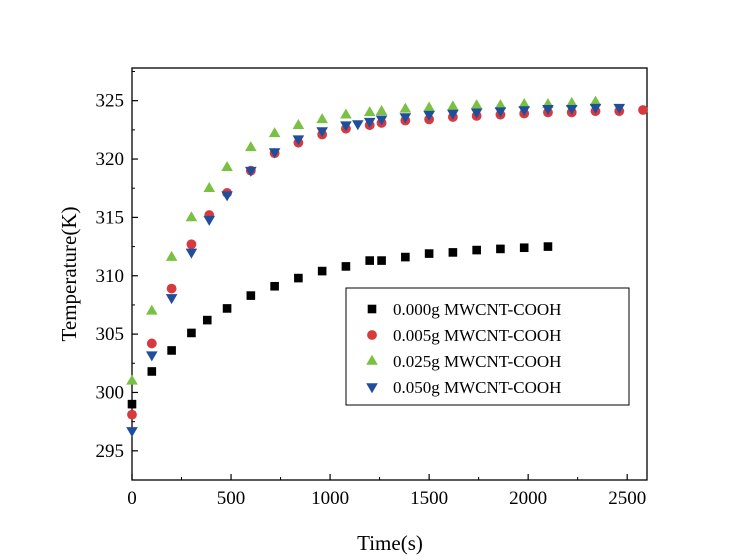 Image resolution: width=750 pixels, height=560 pixels. What do you see at coordinates (110, 451) in the screenshot?
I see `y-tick-label: 295` at bounding box center [110, 451].